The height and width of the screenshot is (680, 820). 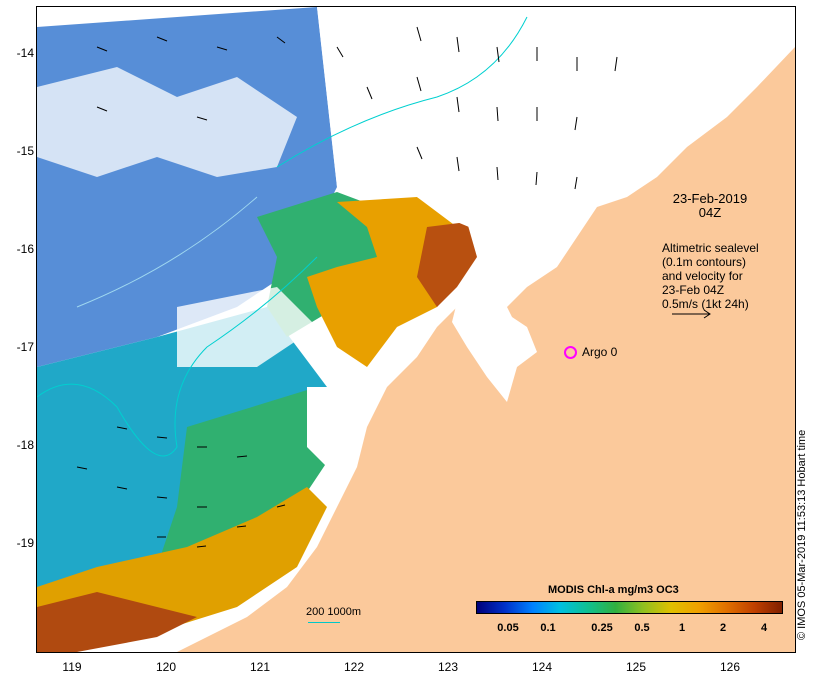 What do you see at coordinates (25, 249) in the screenshot?
I see `lat-label: -16` at bounding box center [25, 249].